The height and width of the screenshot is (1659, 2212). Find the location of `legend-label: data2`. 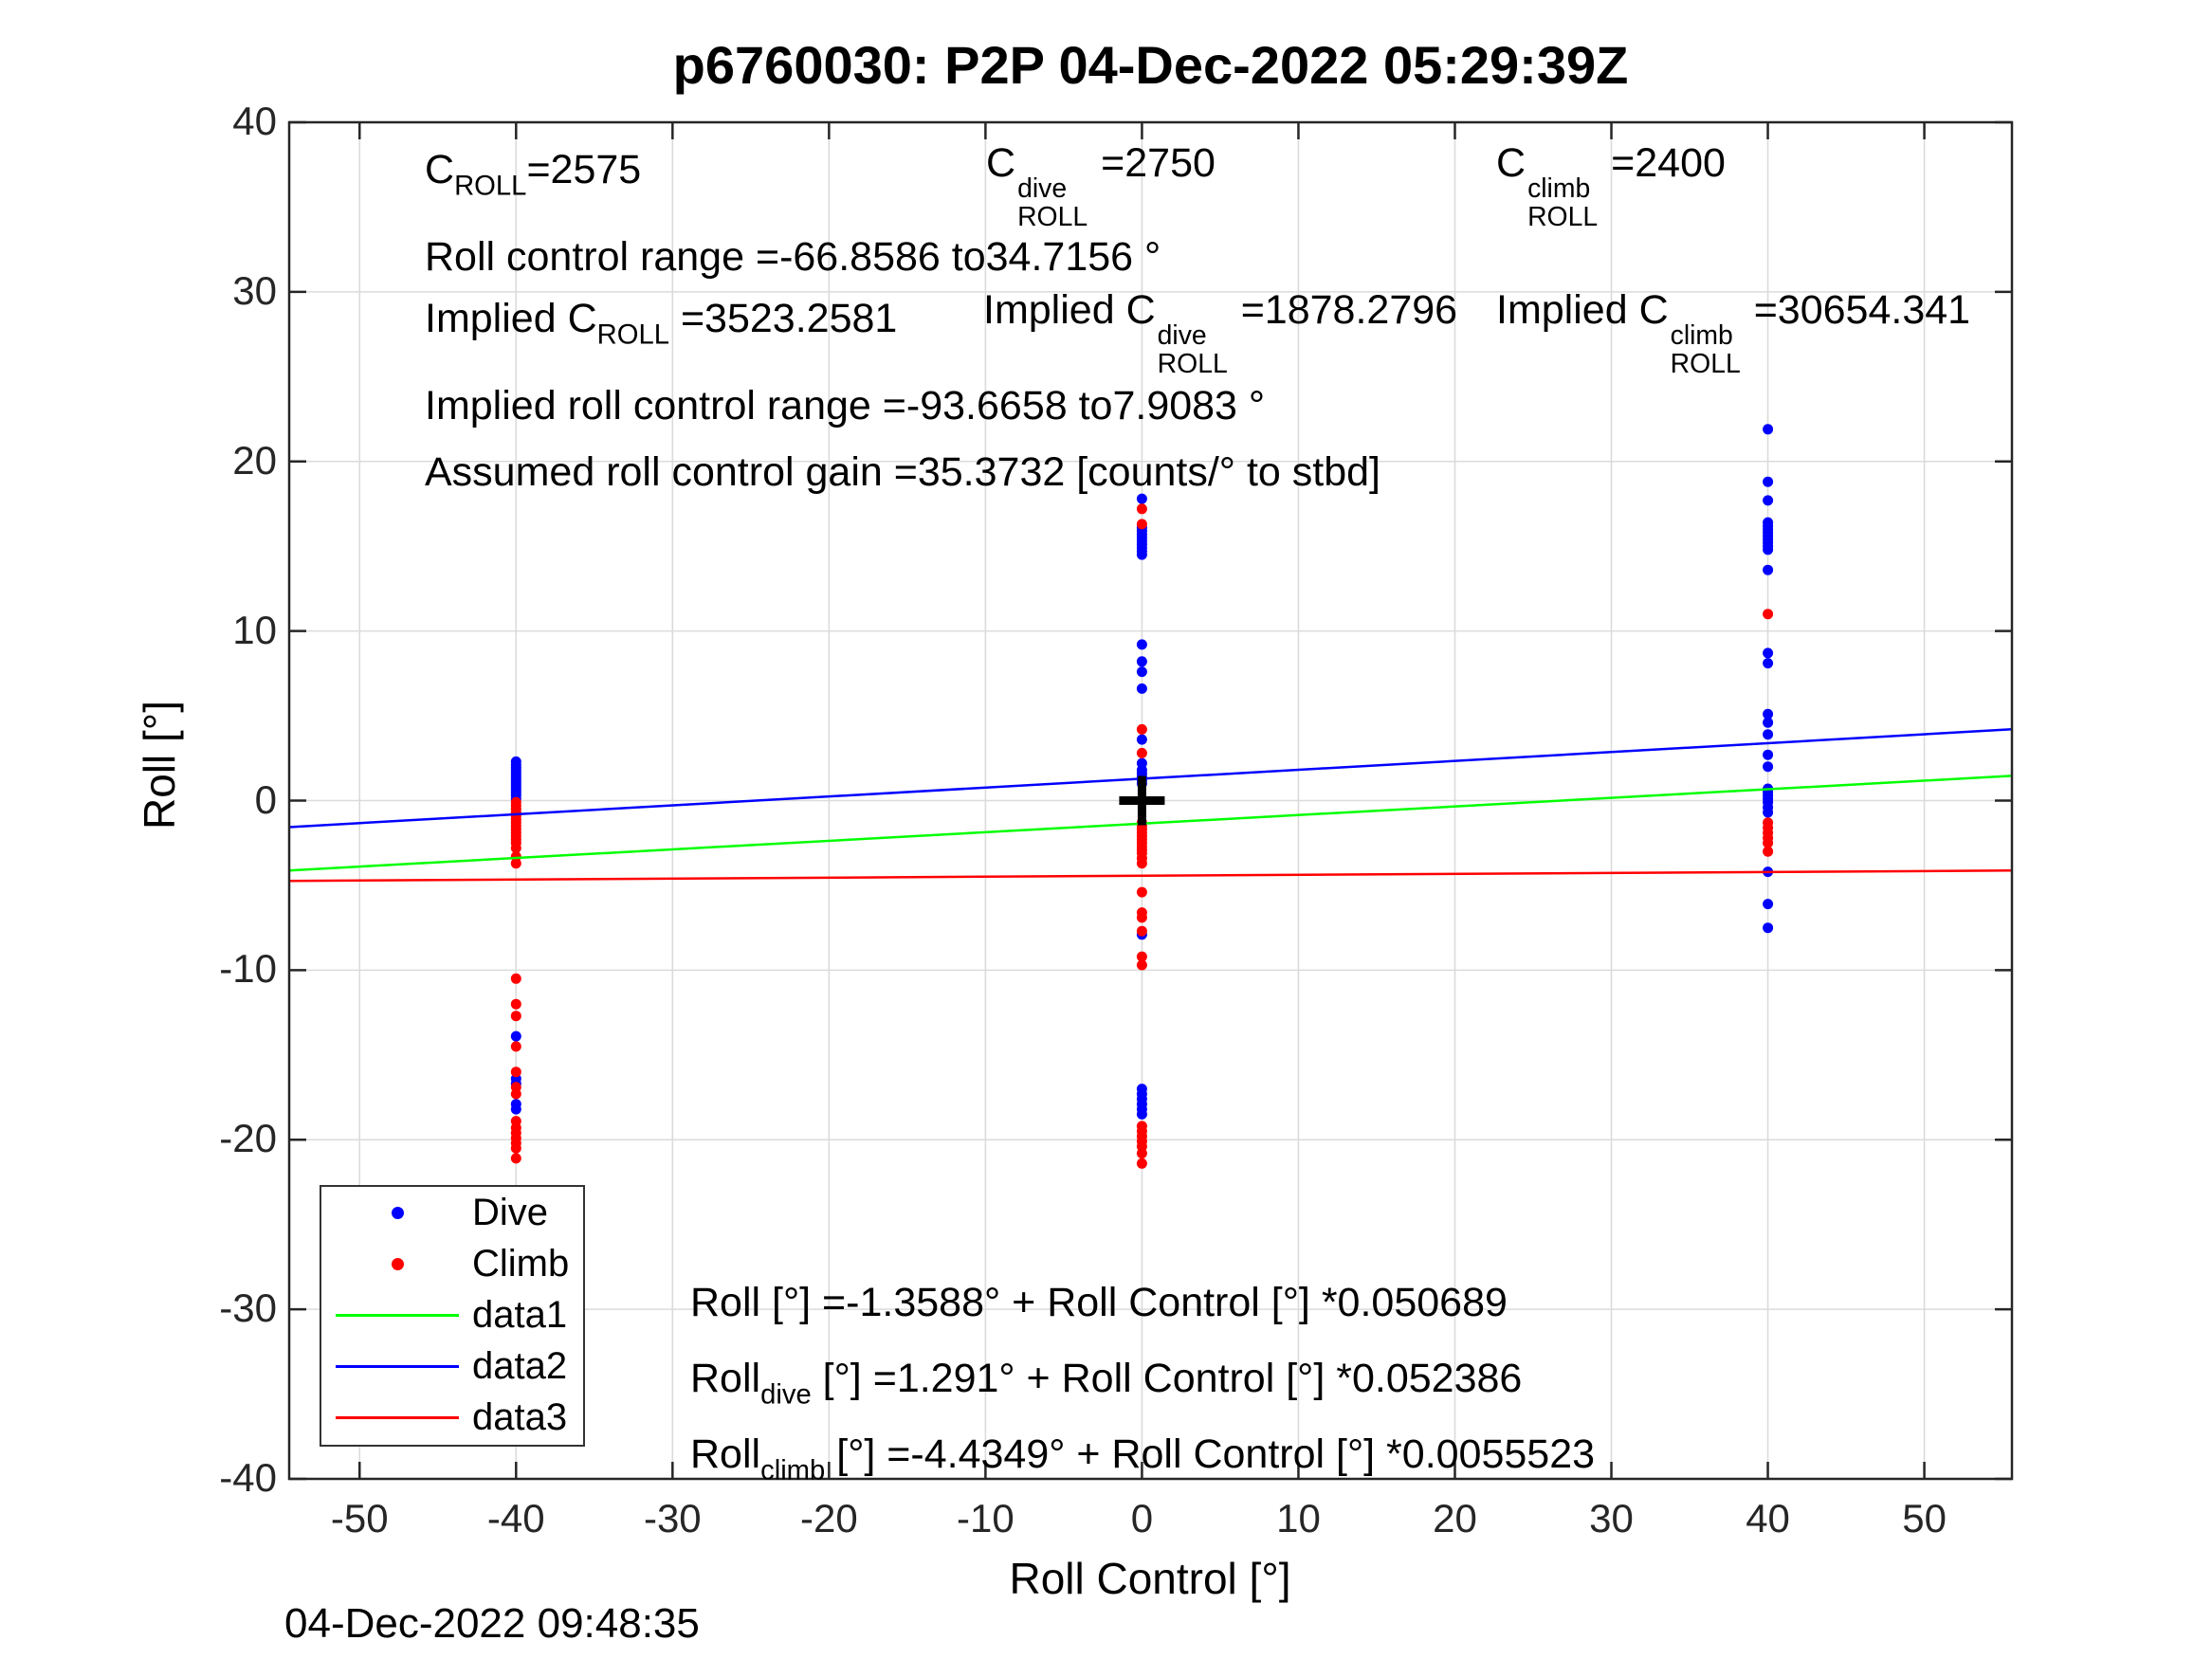

legend-label: data2 is located at coordinates (520, 1365).